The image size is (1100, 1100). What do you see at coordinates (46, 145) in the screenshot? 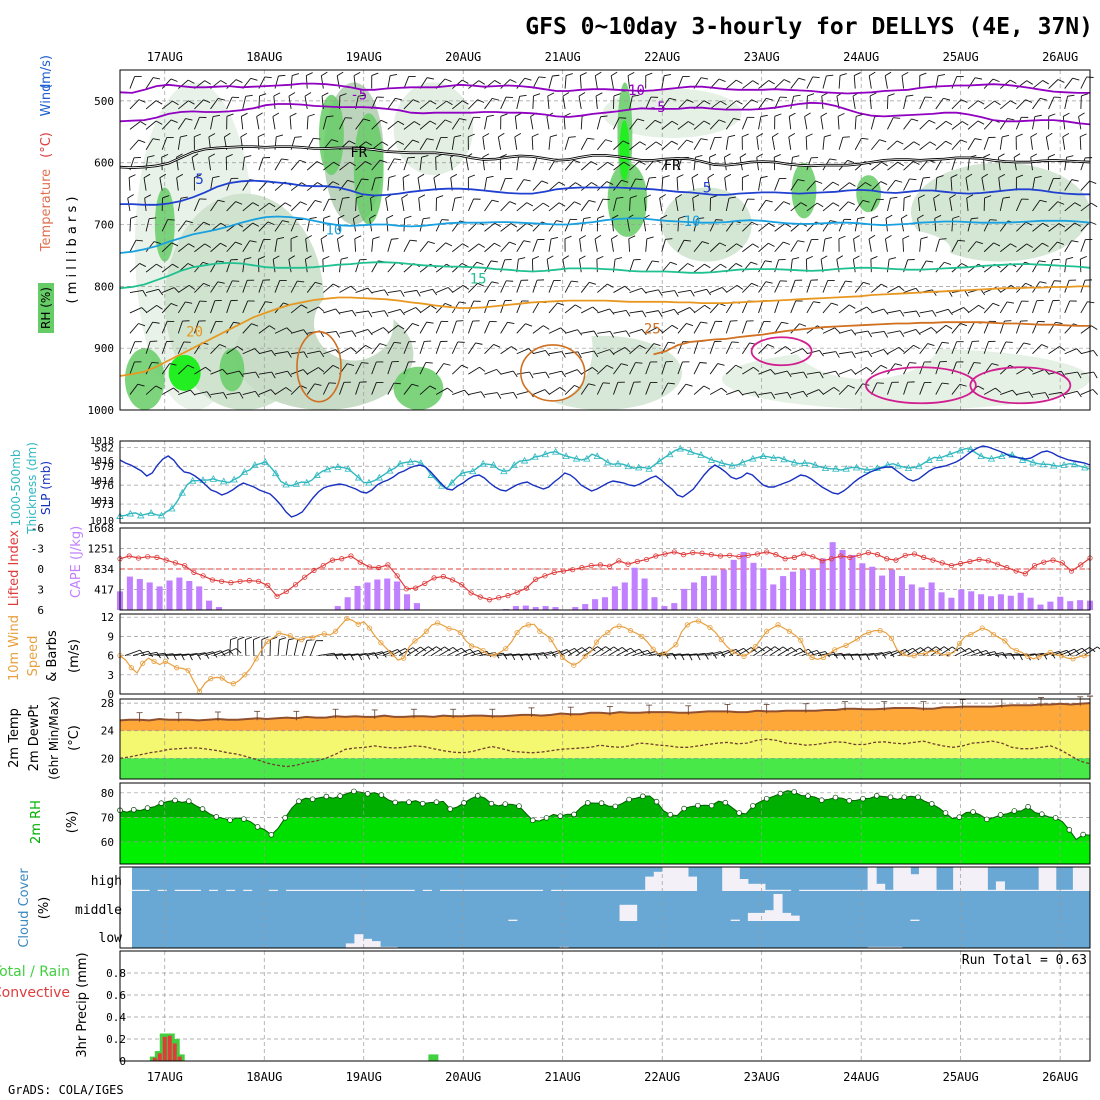
I see `temperature-unit-label: (°C)` at bounding box center [46, 145].